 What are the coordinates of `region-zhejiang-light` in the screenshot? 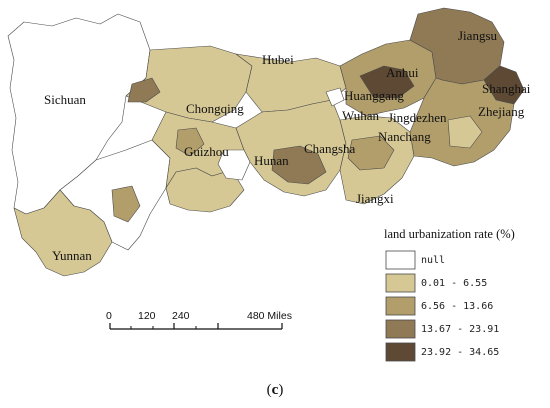 It's located at (465, 132).